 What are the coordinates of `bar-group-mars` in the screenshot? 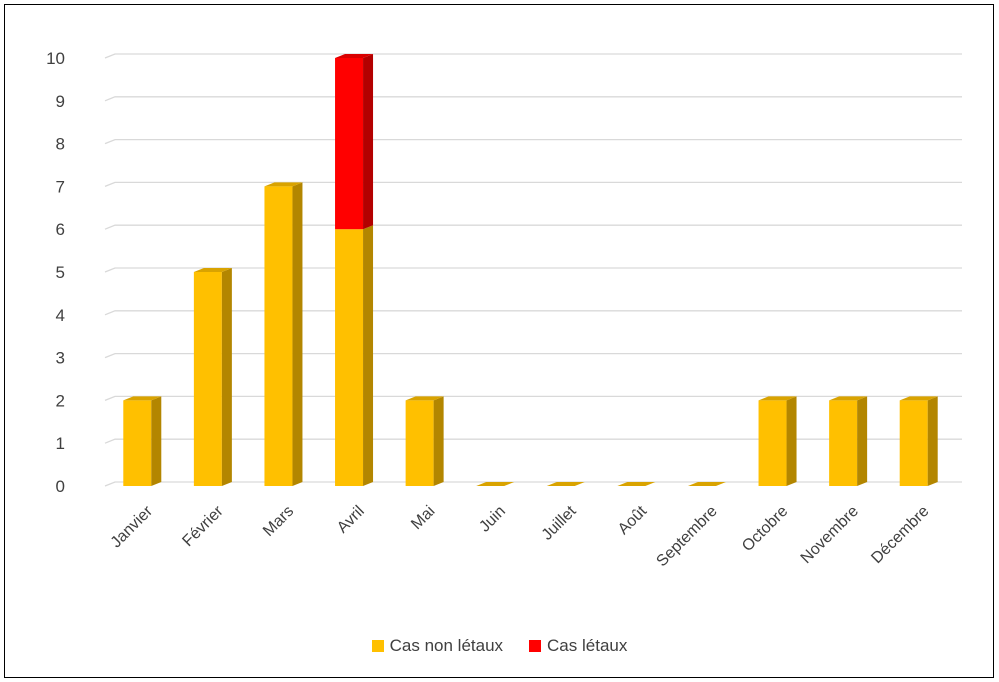 It's located at (283, 334).